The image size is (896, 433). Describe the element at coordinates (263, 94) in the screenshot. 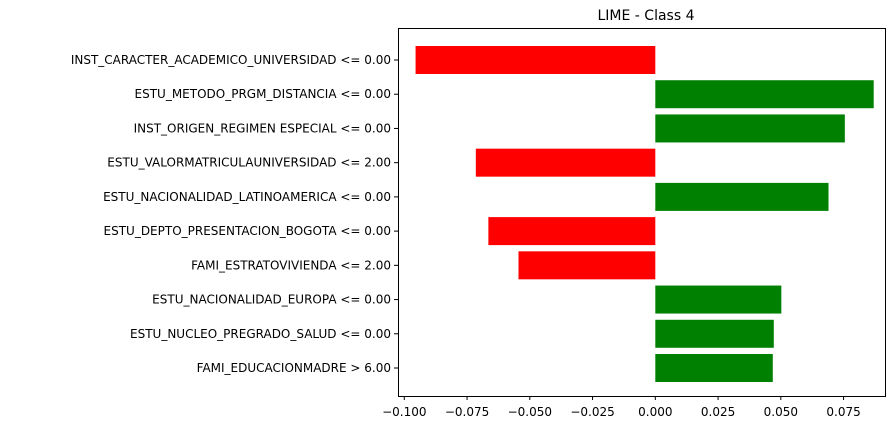

I see `y-tick-label: ESTU_METODO_PRGM_DISTANCIA <= 0.00` at that location.